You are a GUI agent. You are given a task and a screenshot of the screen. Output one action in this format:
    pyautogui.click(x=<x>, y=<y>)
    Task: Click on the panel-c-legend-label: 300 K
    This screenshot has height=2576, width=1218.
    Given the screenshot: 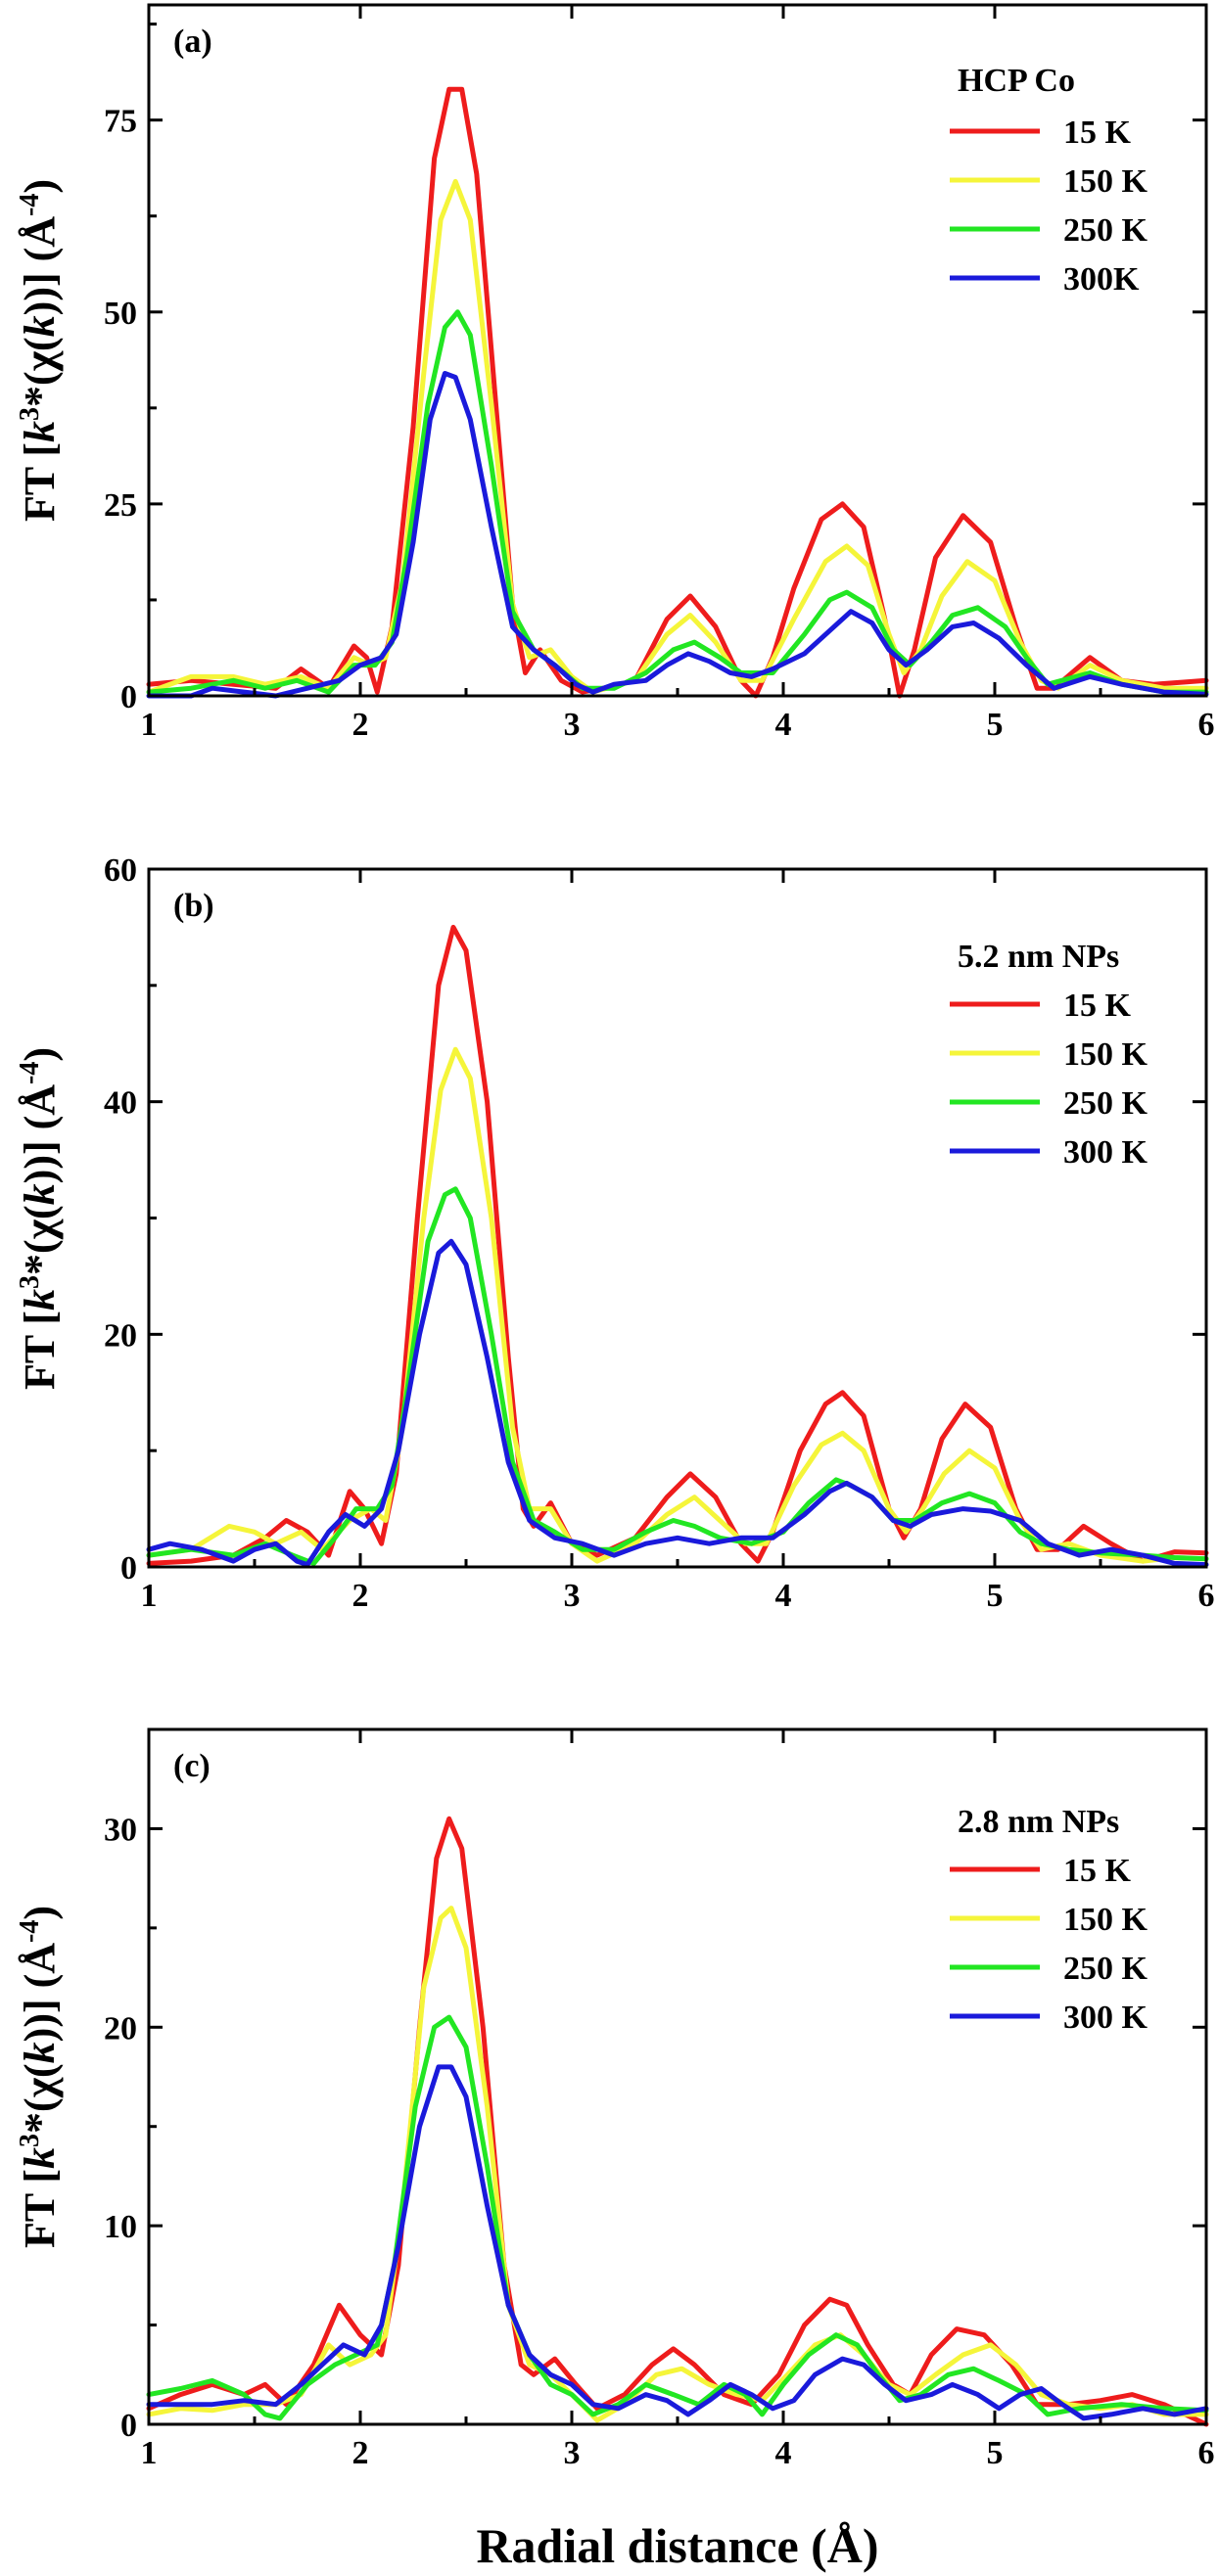 What is the action you would take?
    pyautogui.click(x=1105, y=2018)
    